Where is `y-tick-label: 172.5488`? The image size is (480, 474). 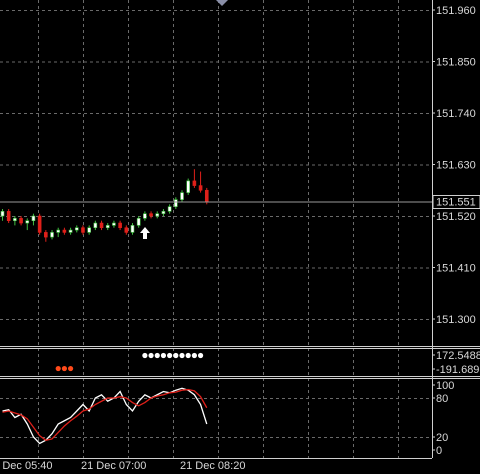 y-tick-label: 172.5488 is located at coordinates (458, 356).